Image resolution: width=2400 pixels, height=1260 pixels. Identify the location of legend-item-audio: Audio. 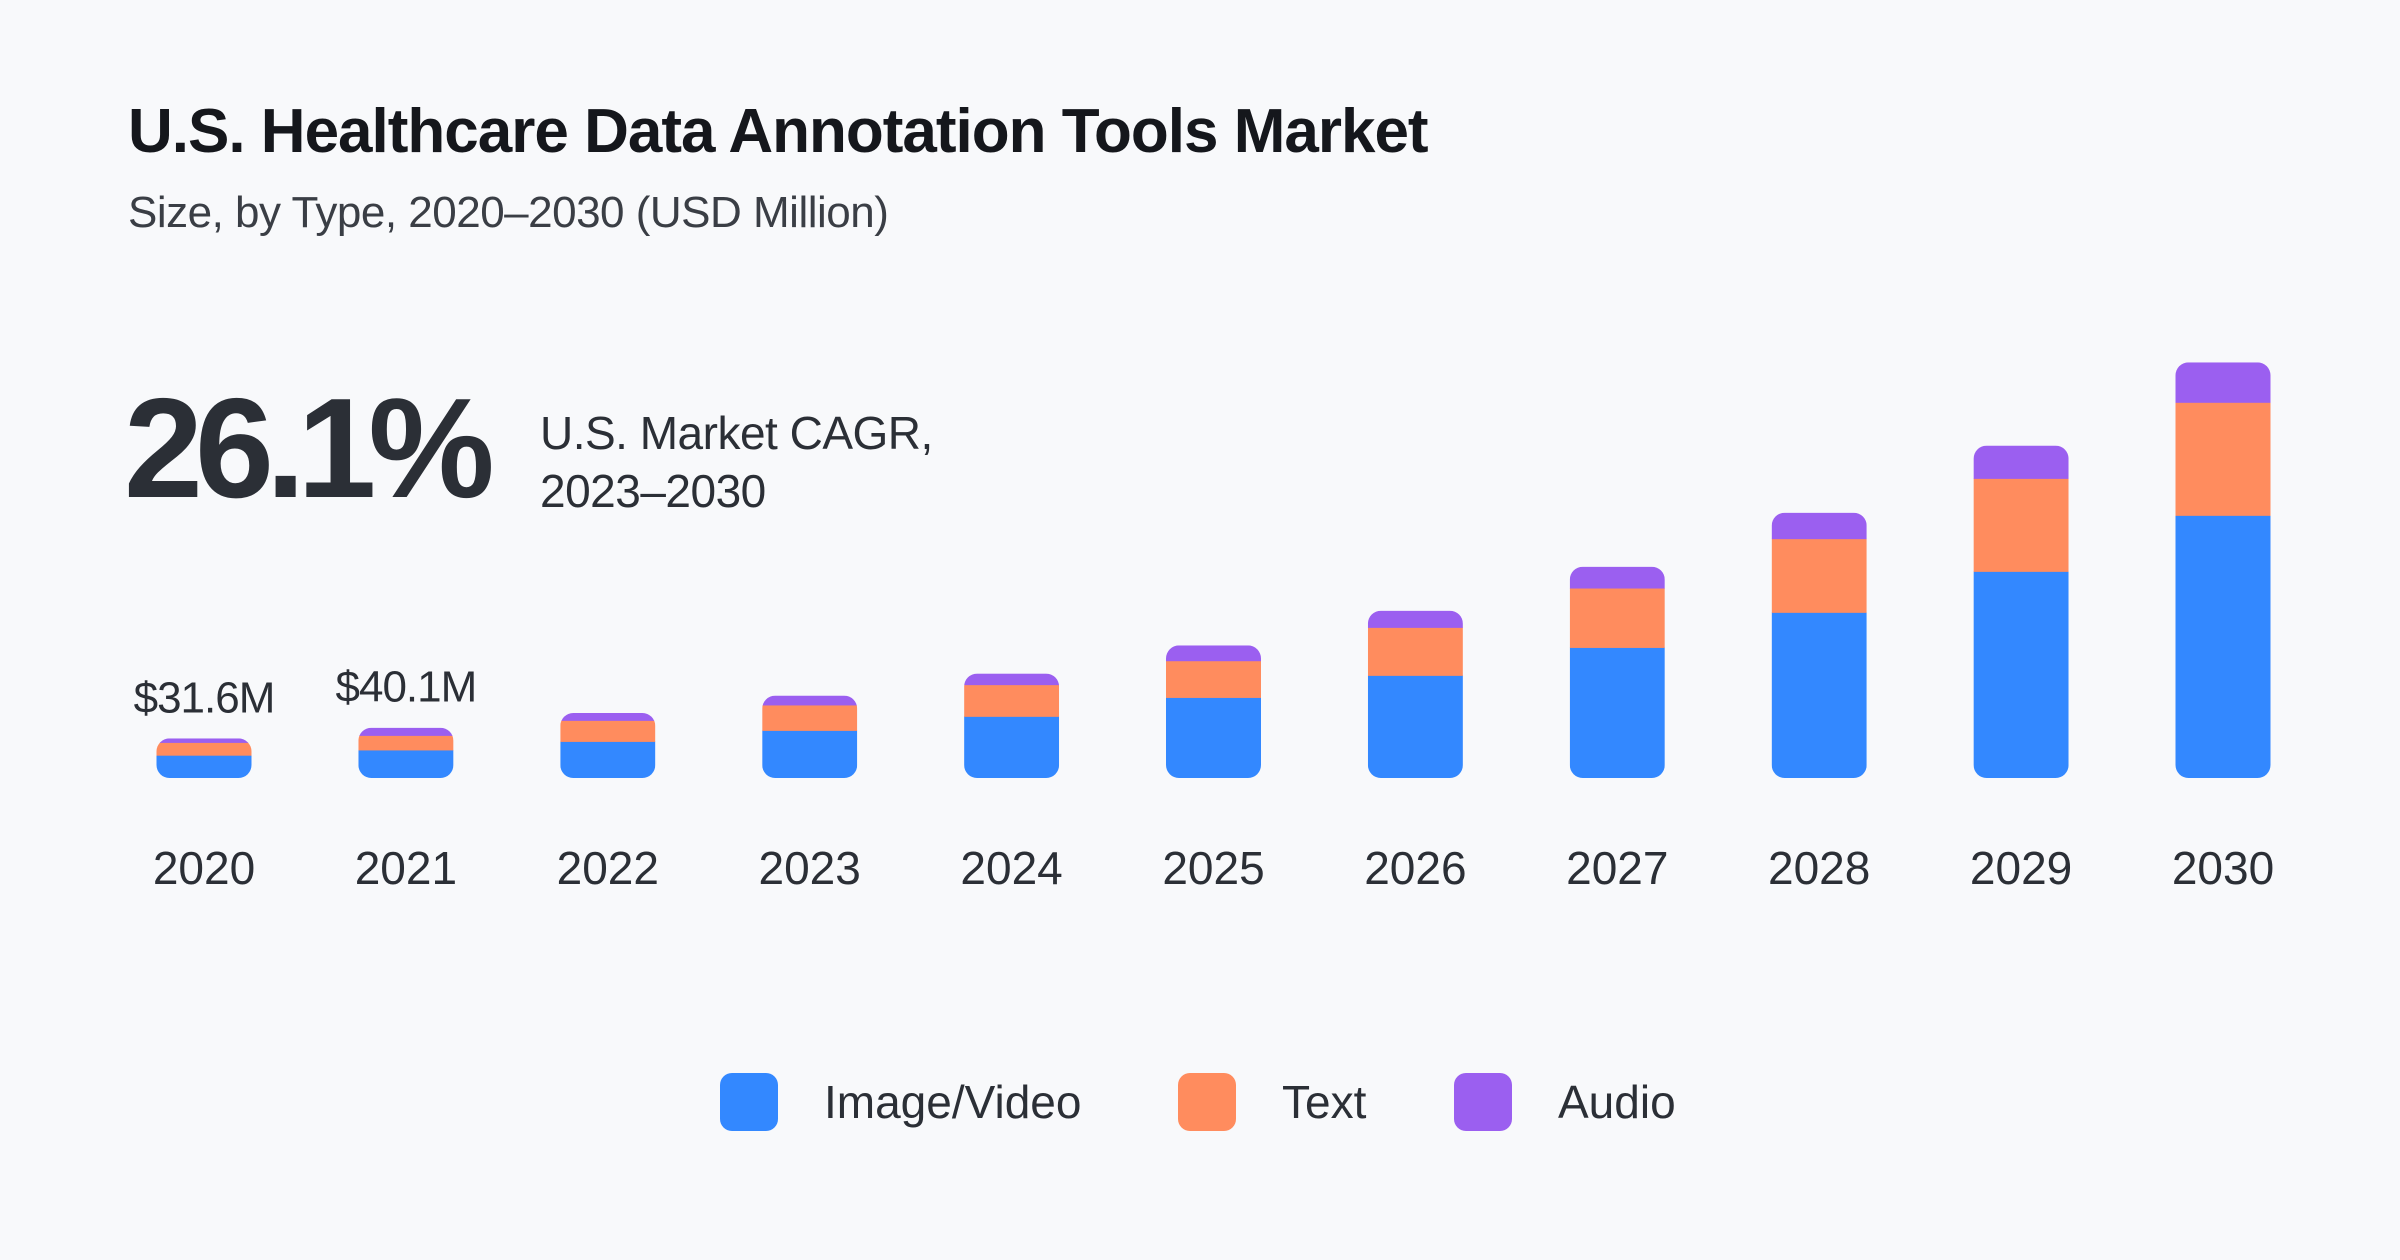
(1565, 1102).